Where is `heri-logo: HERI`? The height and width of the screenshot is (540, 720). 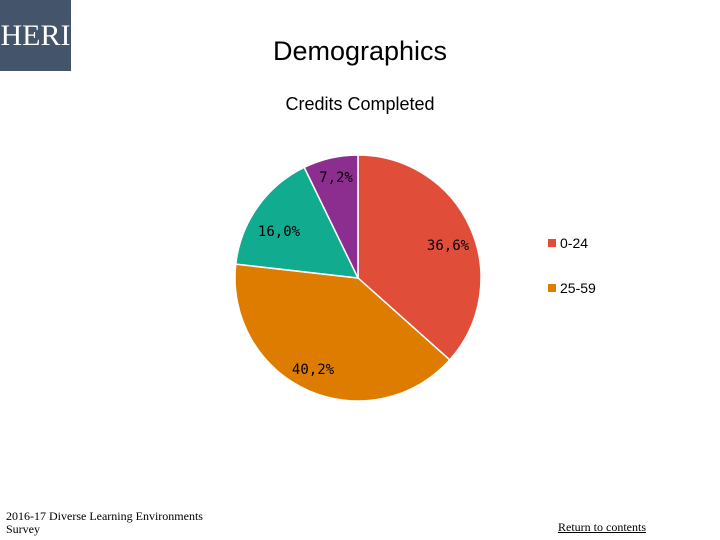 heri-logo: HERI is located at coordinates (35, 35).